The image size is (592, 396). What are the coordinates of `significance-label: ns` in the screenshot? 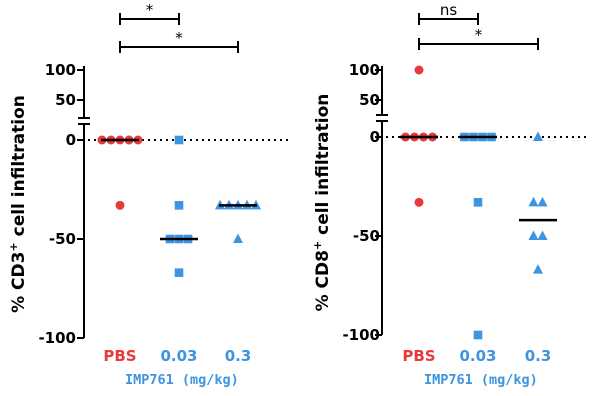 It's located at (449, 10).